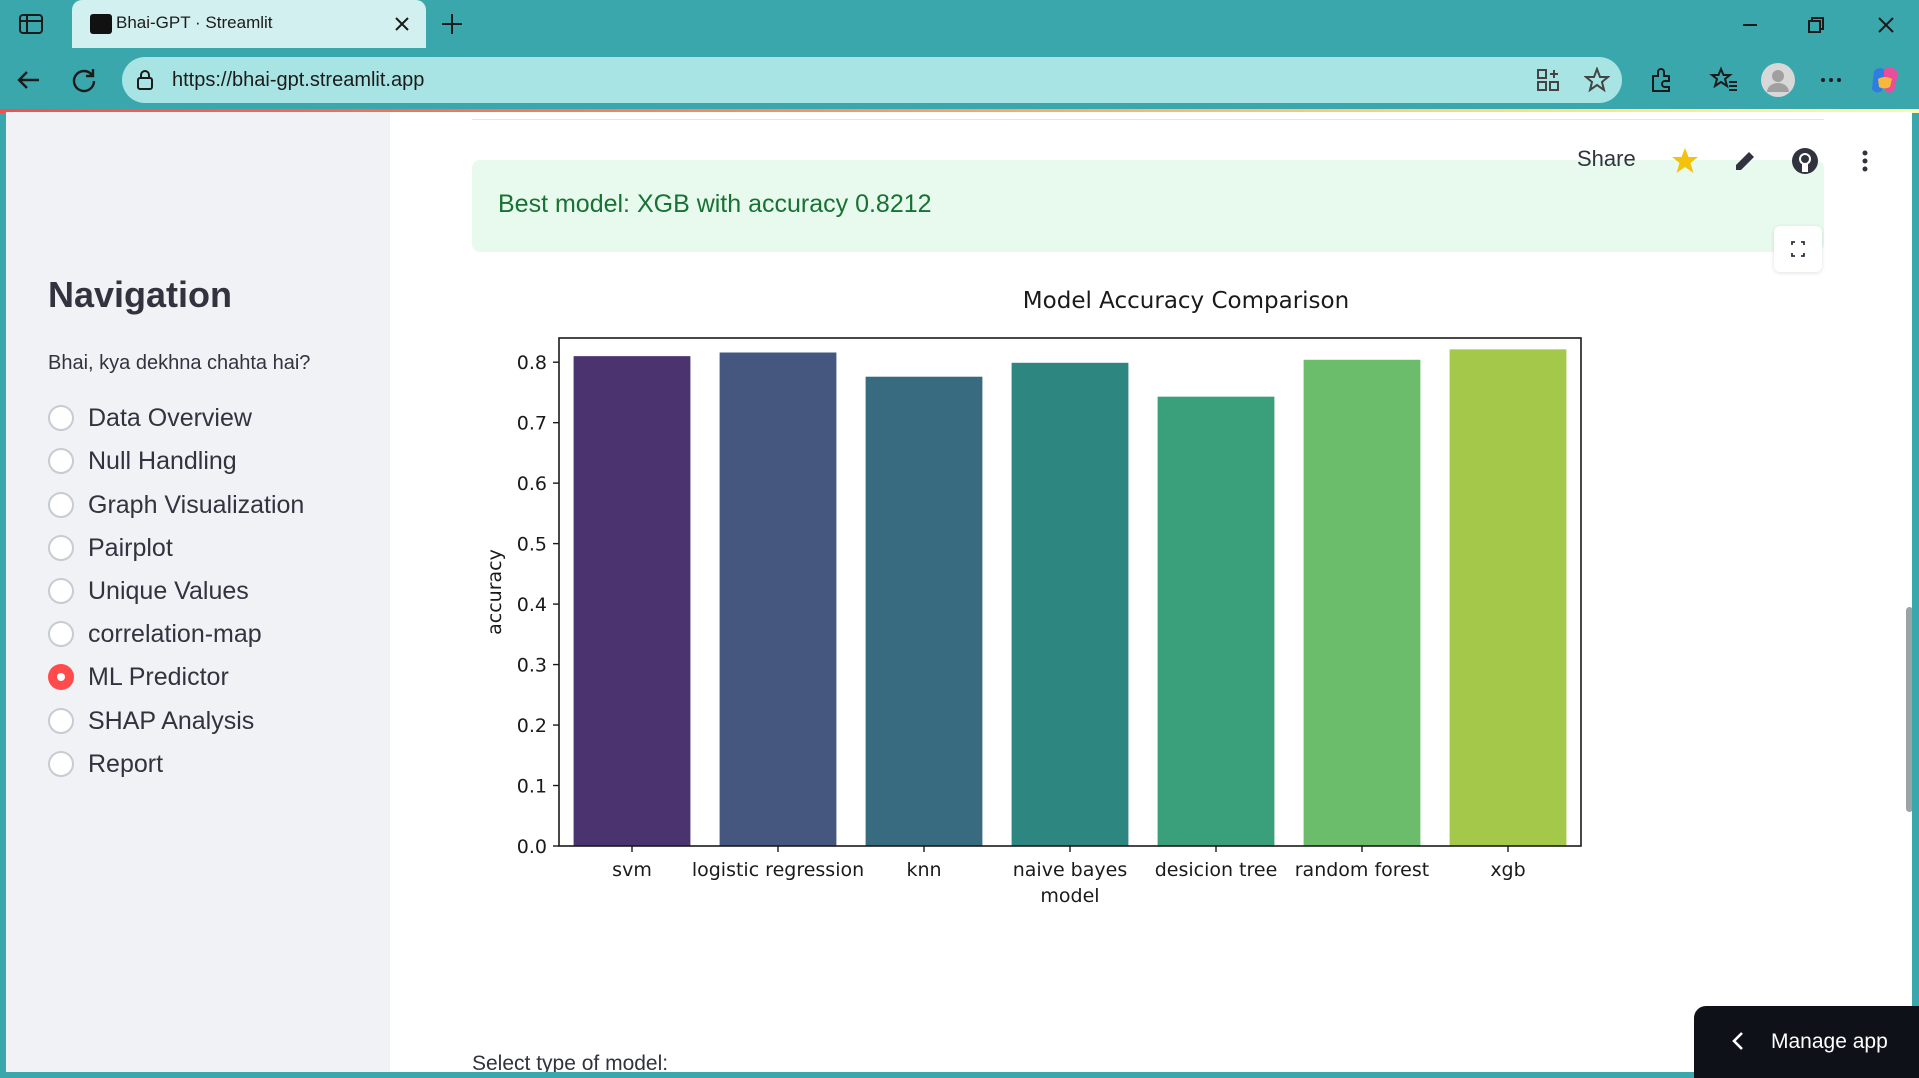 Image resolution: width=1919 pixels, height=1078 pixels. Describe the element at coordinates (1216, 870) in the screenshot. I see `x-tick-label: desicion tree` at that location.